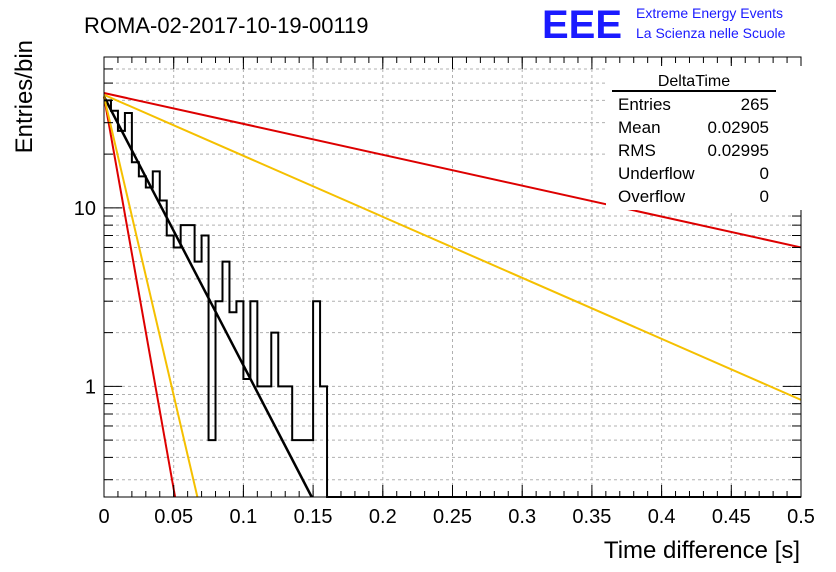 This screenshot has width=836, height=572. Describe the element at coordinates (694, 81) in the screenshot. I see `stats-title: DeltaTime` at that location.